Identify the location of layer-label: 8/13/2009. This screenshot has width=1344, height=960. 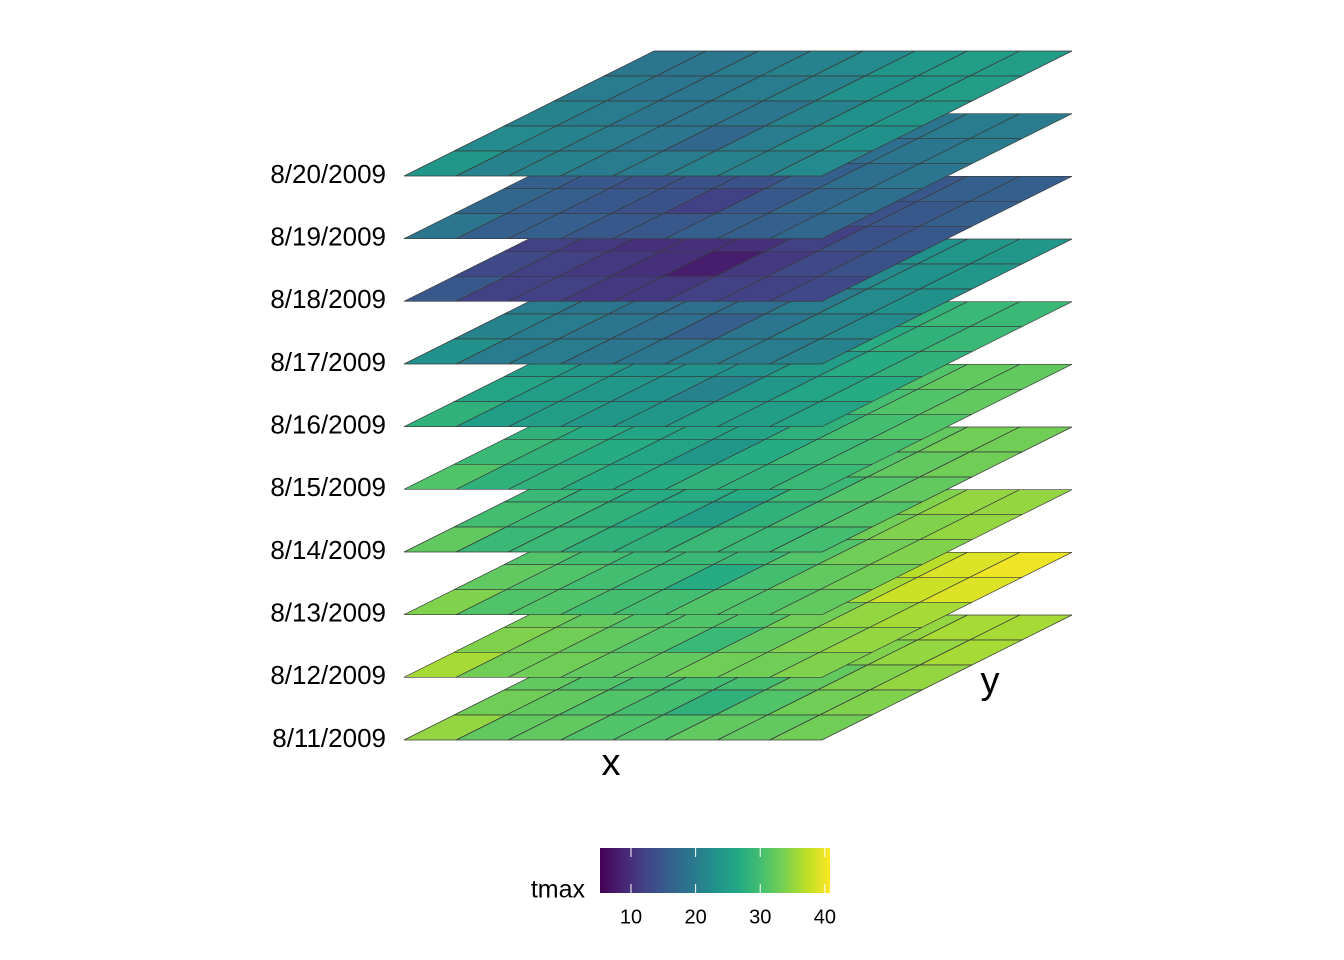
(328, 613).